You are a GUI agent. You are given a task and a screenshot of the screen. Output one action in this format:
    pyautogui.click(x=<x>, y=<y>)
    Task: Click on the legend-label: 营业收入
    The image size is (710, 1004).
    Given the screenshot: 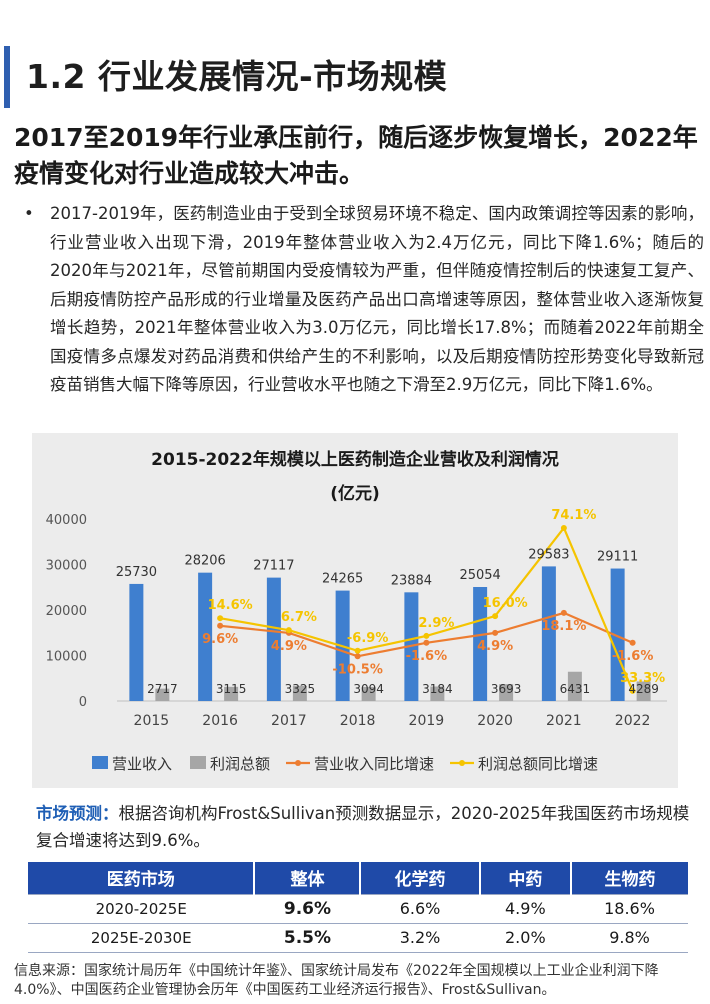 What is the action you would take?
    pyautogui.click(x=142, y=764)
    